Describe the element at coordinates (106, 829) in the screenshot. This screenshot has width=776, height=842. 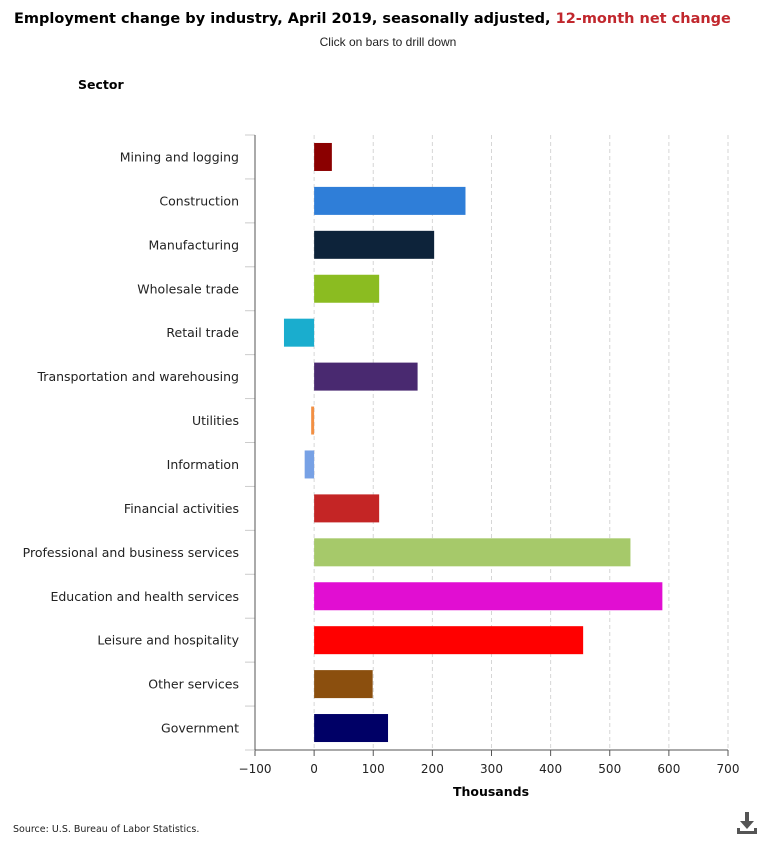
I see `source-note: Source: U.S. Bureau of Labor Statistics.` at that location.